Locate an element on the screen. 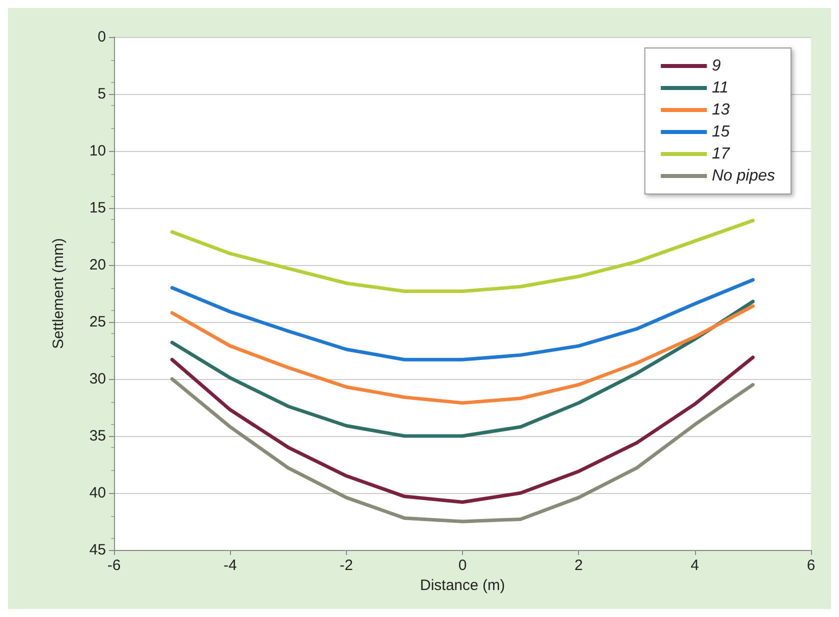  x-tick-label: 6 is located at coordinates (811, 565).